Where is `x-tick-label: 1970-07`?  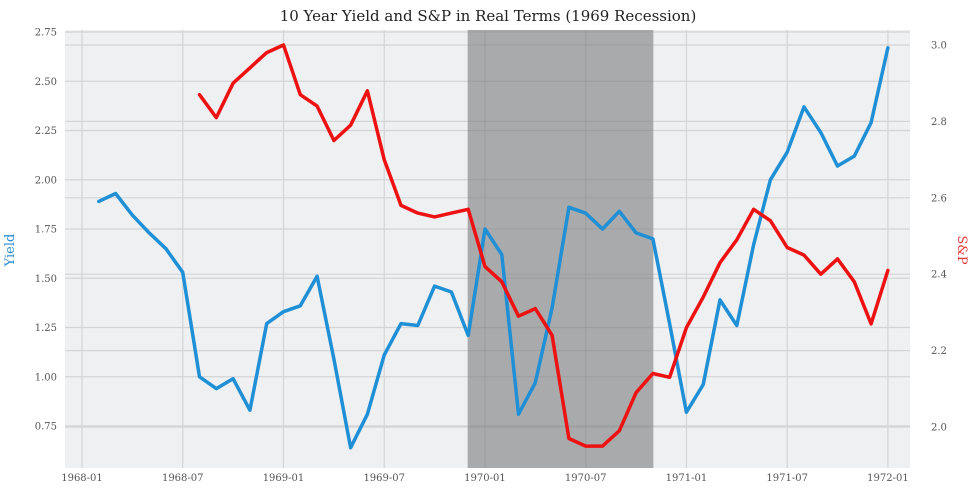
x-tick-label: 1970-07 is located at coordinates (586, 478).